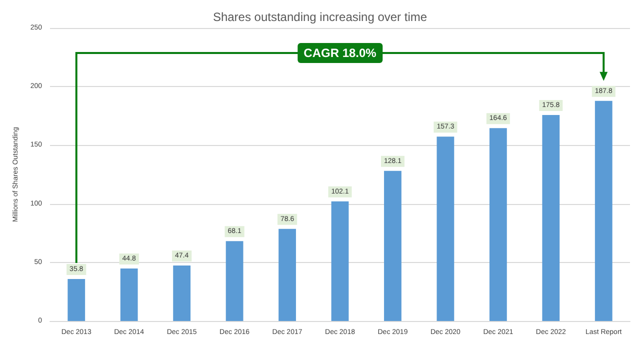  Describe the element at coordinates (340, 53) in the screenshot. I see `annotation: CAGR 18.0%` at that location.